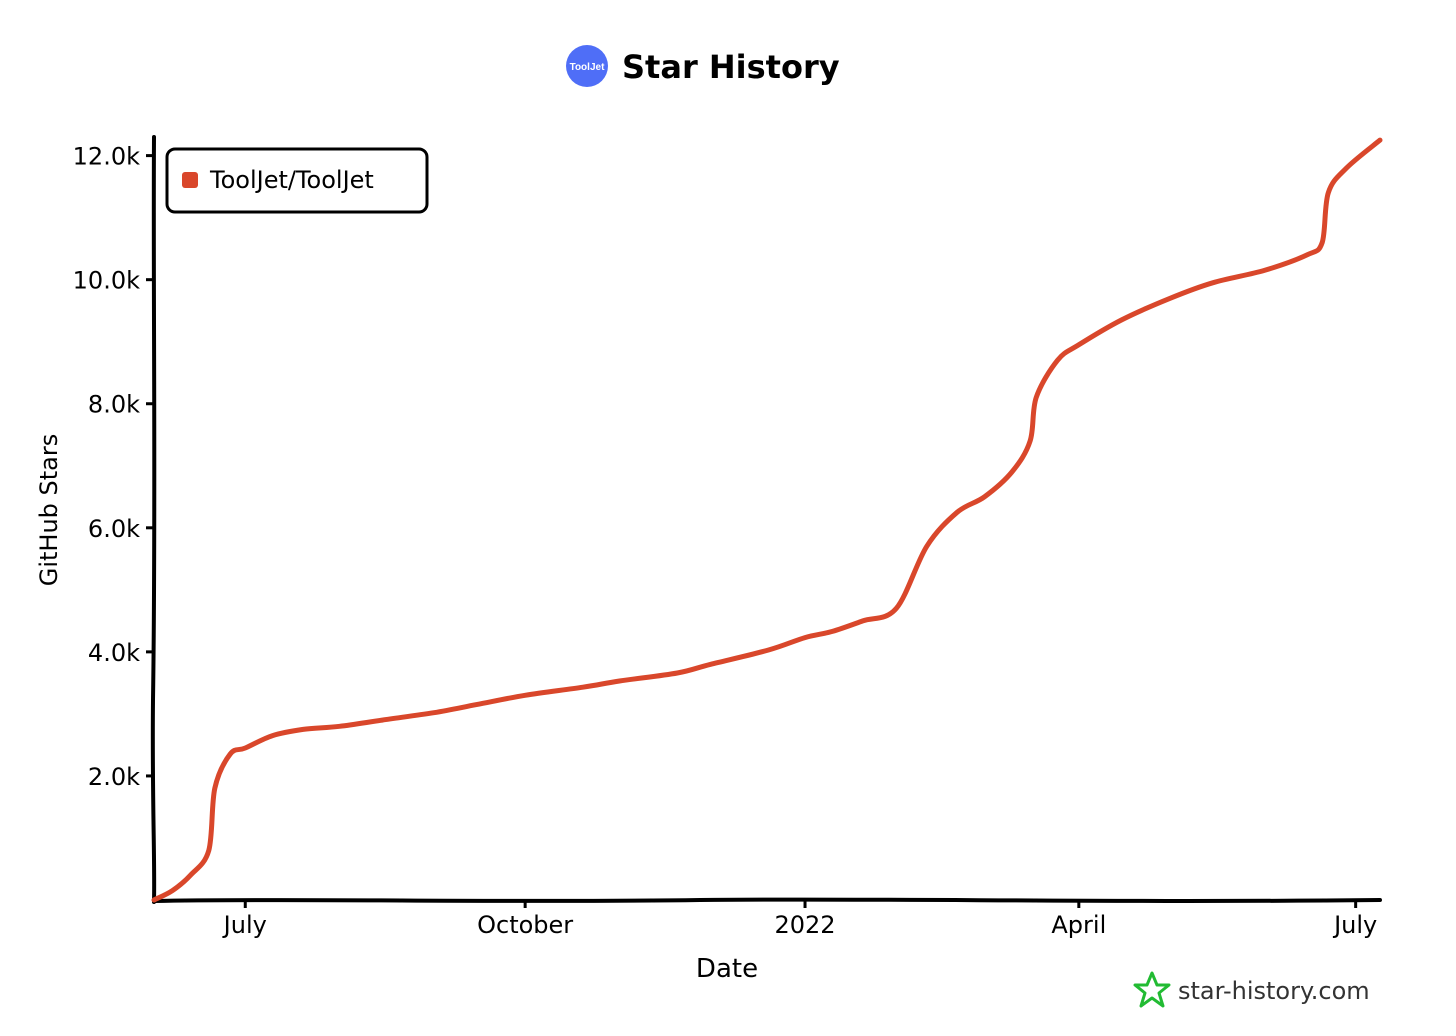  Describe the element at coordinates (114, 653) in the screenshot. I see `y-tick-label: 4.0k` at that location.